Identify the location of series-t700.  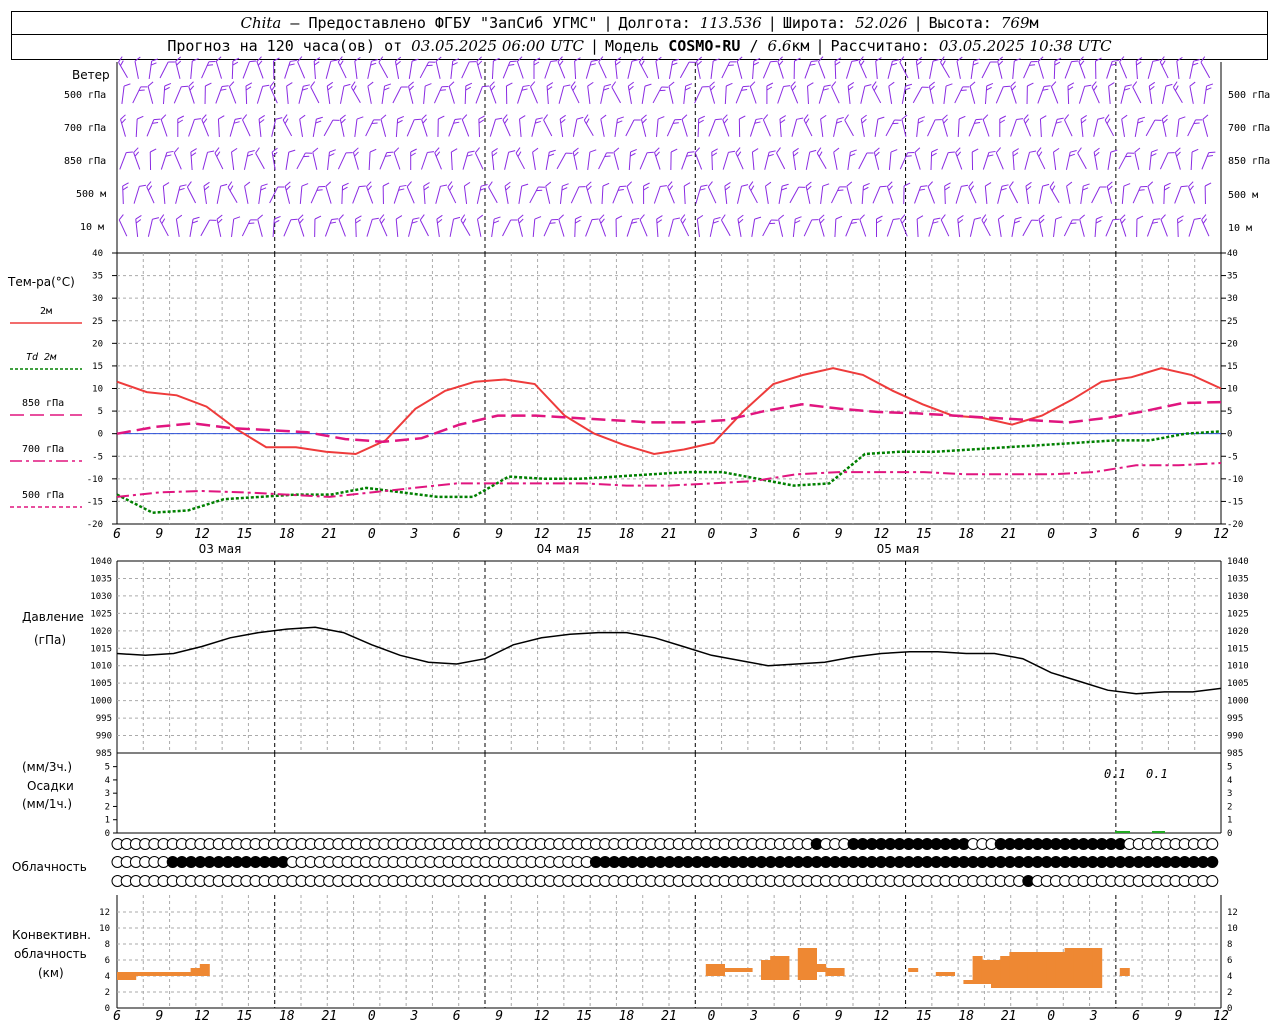
(669, 480).